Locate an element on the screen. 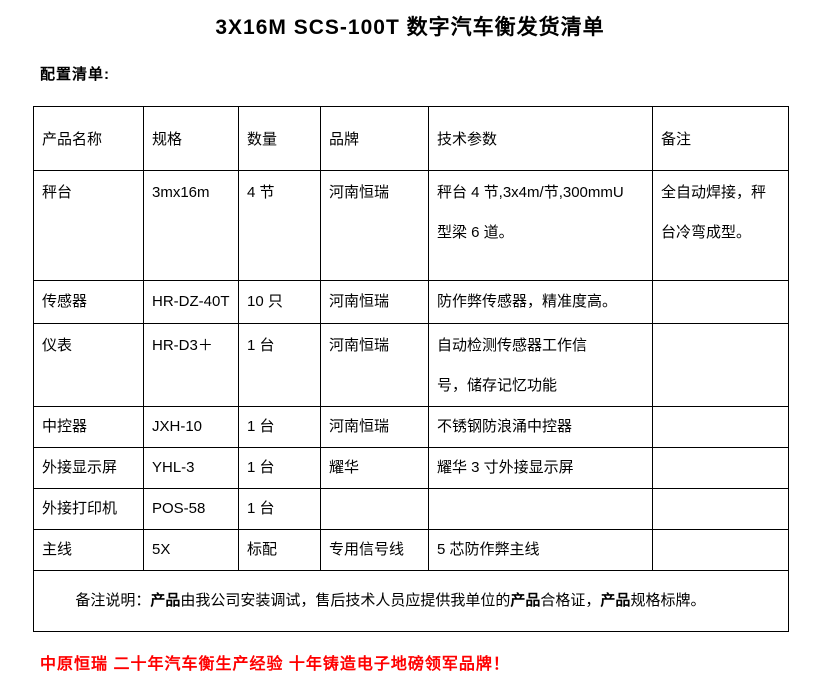 Image resolution: width=820 pixels, height=674 pixels. cell-remark: 全自动焊接，秤 台冷弯成型。 is located at coordinates (720, 225).